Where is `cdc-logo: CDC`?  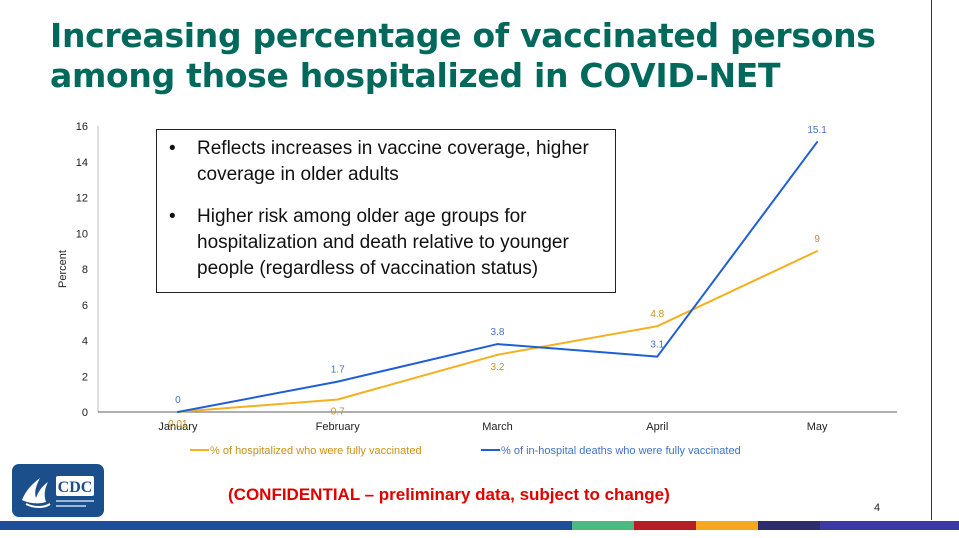
cdc-logo: CDC is located at coordinates (58, 490).